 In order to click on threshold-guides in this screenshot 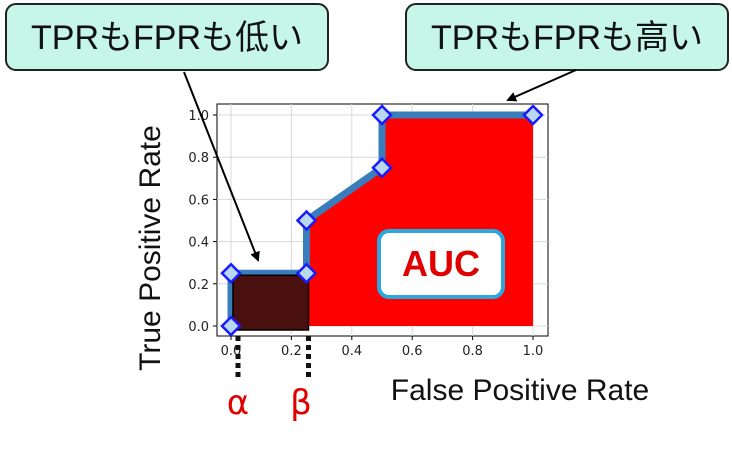, I will do `click(273, 358)`.